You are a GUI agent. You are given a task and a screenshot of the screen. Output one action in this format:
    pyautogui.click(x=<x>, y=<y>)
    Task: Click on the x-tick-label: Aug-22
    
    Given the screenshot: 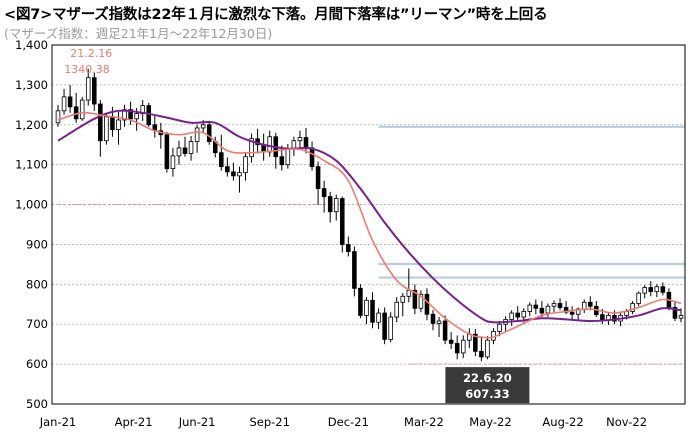 What is the action you would take?
    pyautogui.click(x=562, y=422)
    